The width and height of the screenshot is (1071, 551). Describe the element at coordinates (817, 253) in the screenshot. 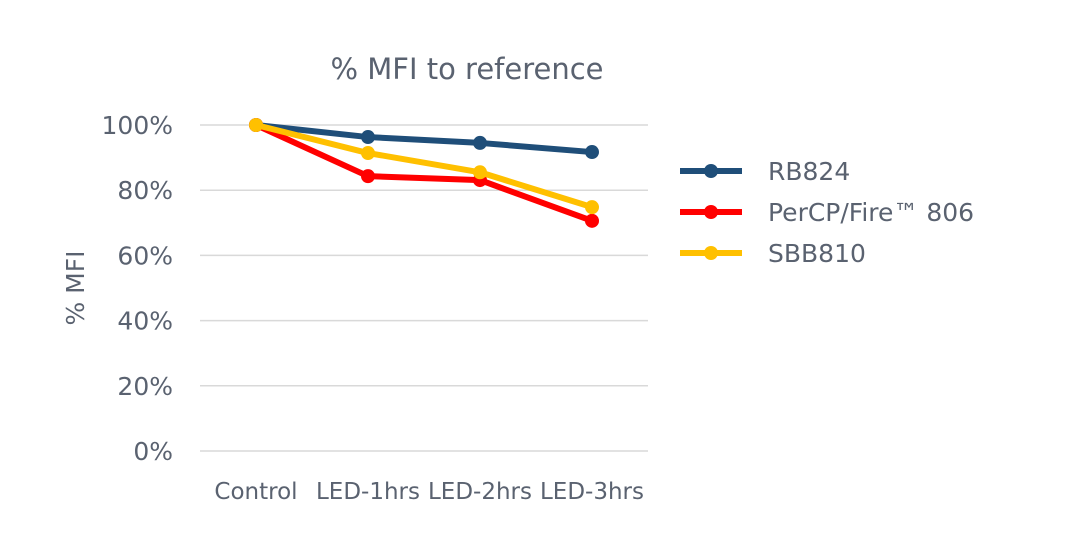

I see `legend-label: SBB810` at that location.